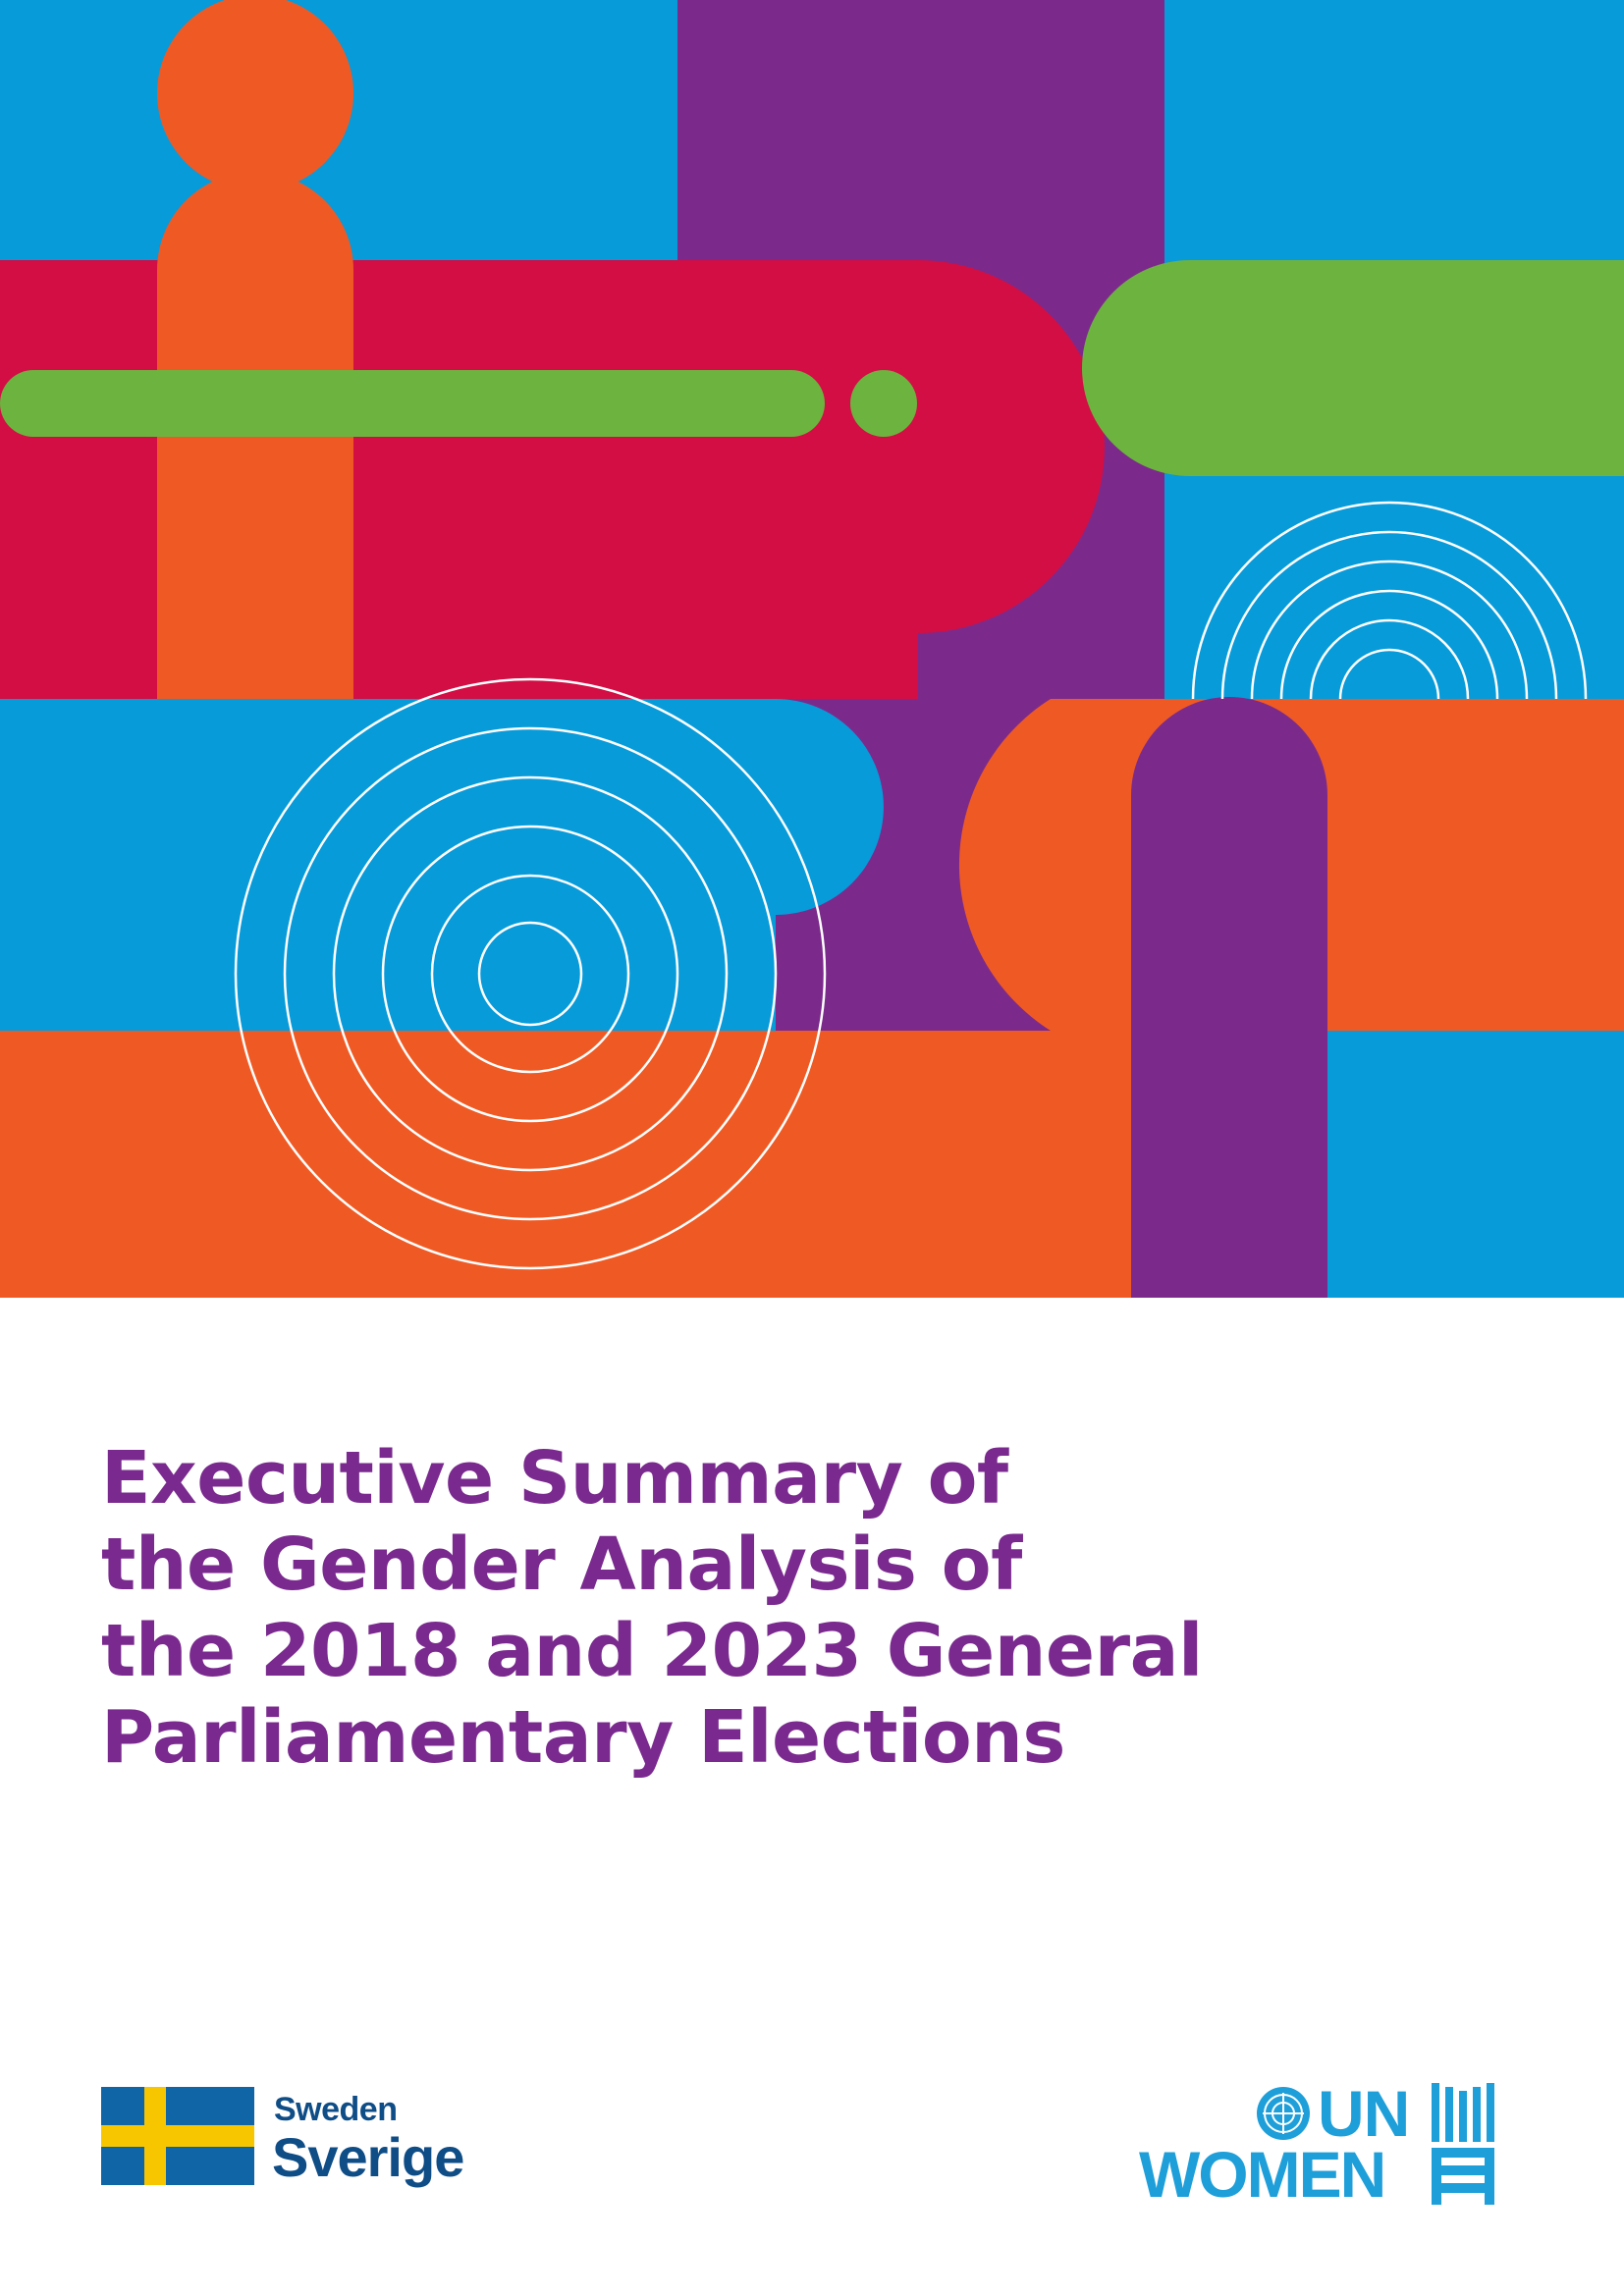 The width and height of the screenshot is (1624, 2296). Describe the element at coordinates (1262, 2174) in the screenshot. I see `un-women-text-women: WOMEN` at that location.